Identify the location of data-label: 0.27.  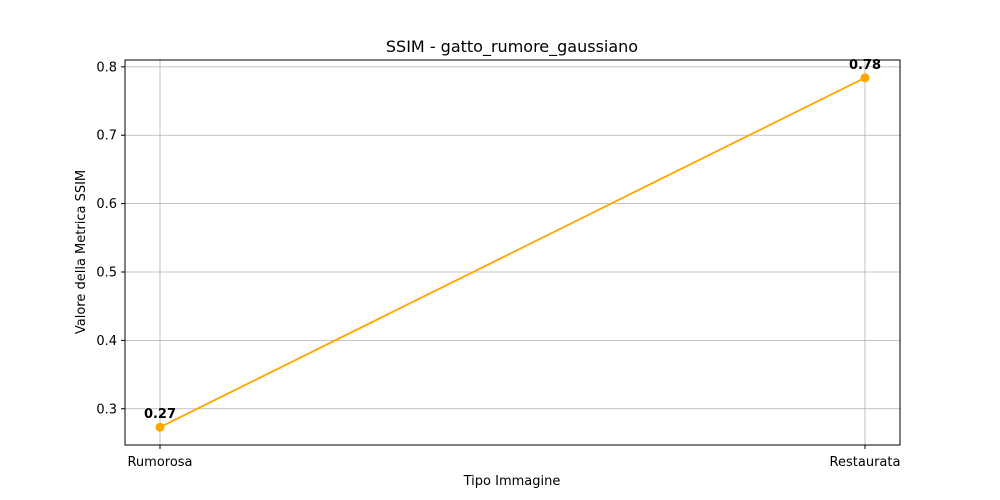
(160, 414).